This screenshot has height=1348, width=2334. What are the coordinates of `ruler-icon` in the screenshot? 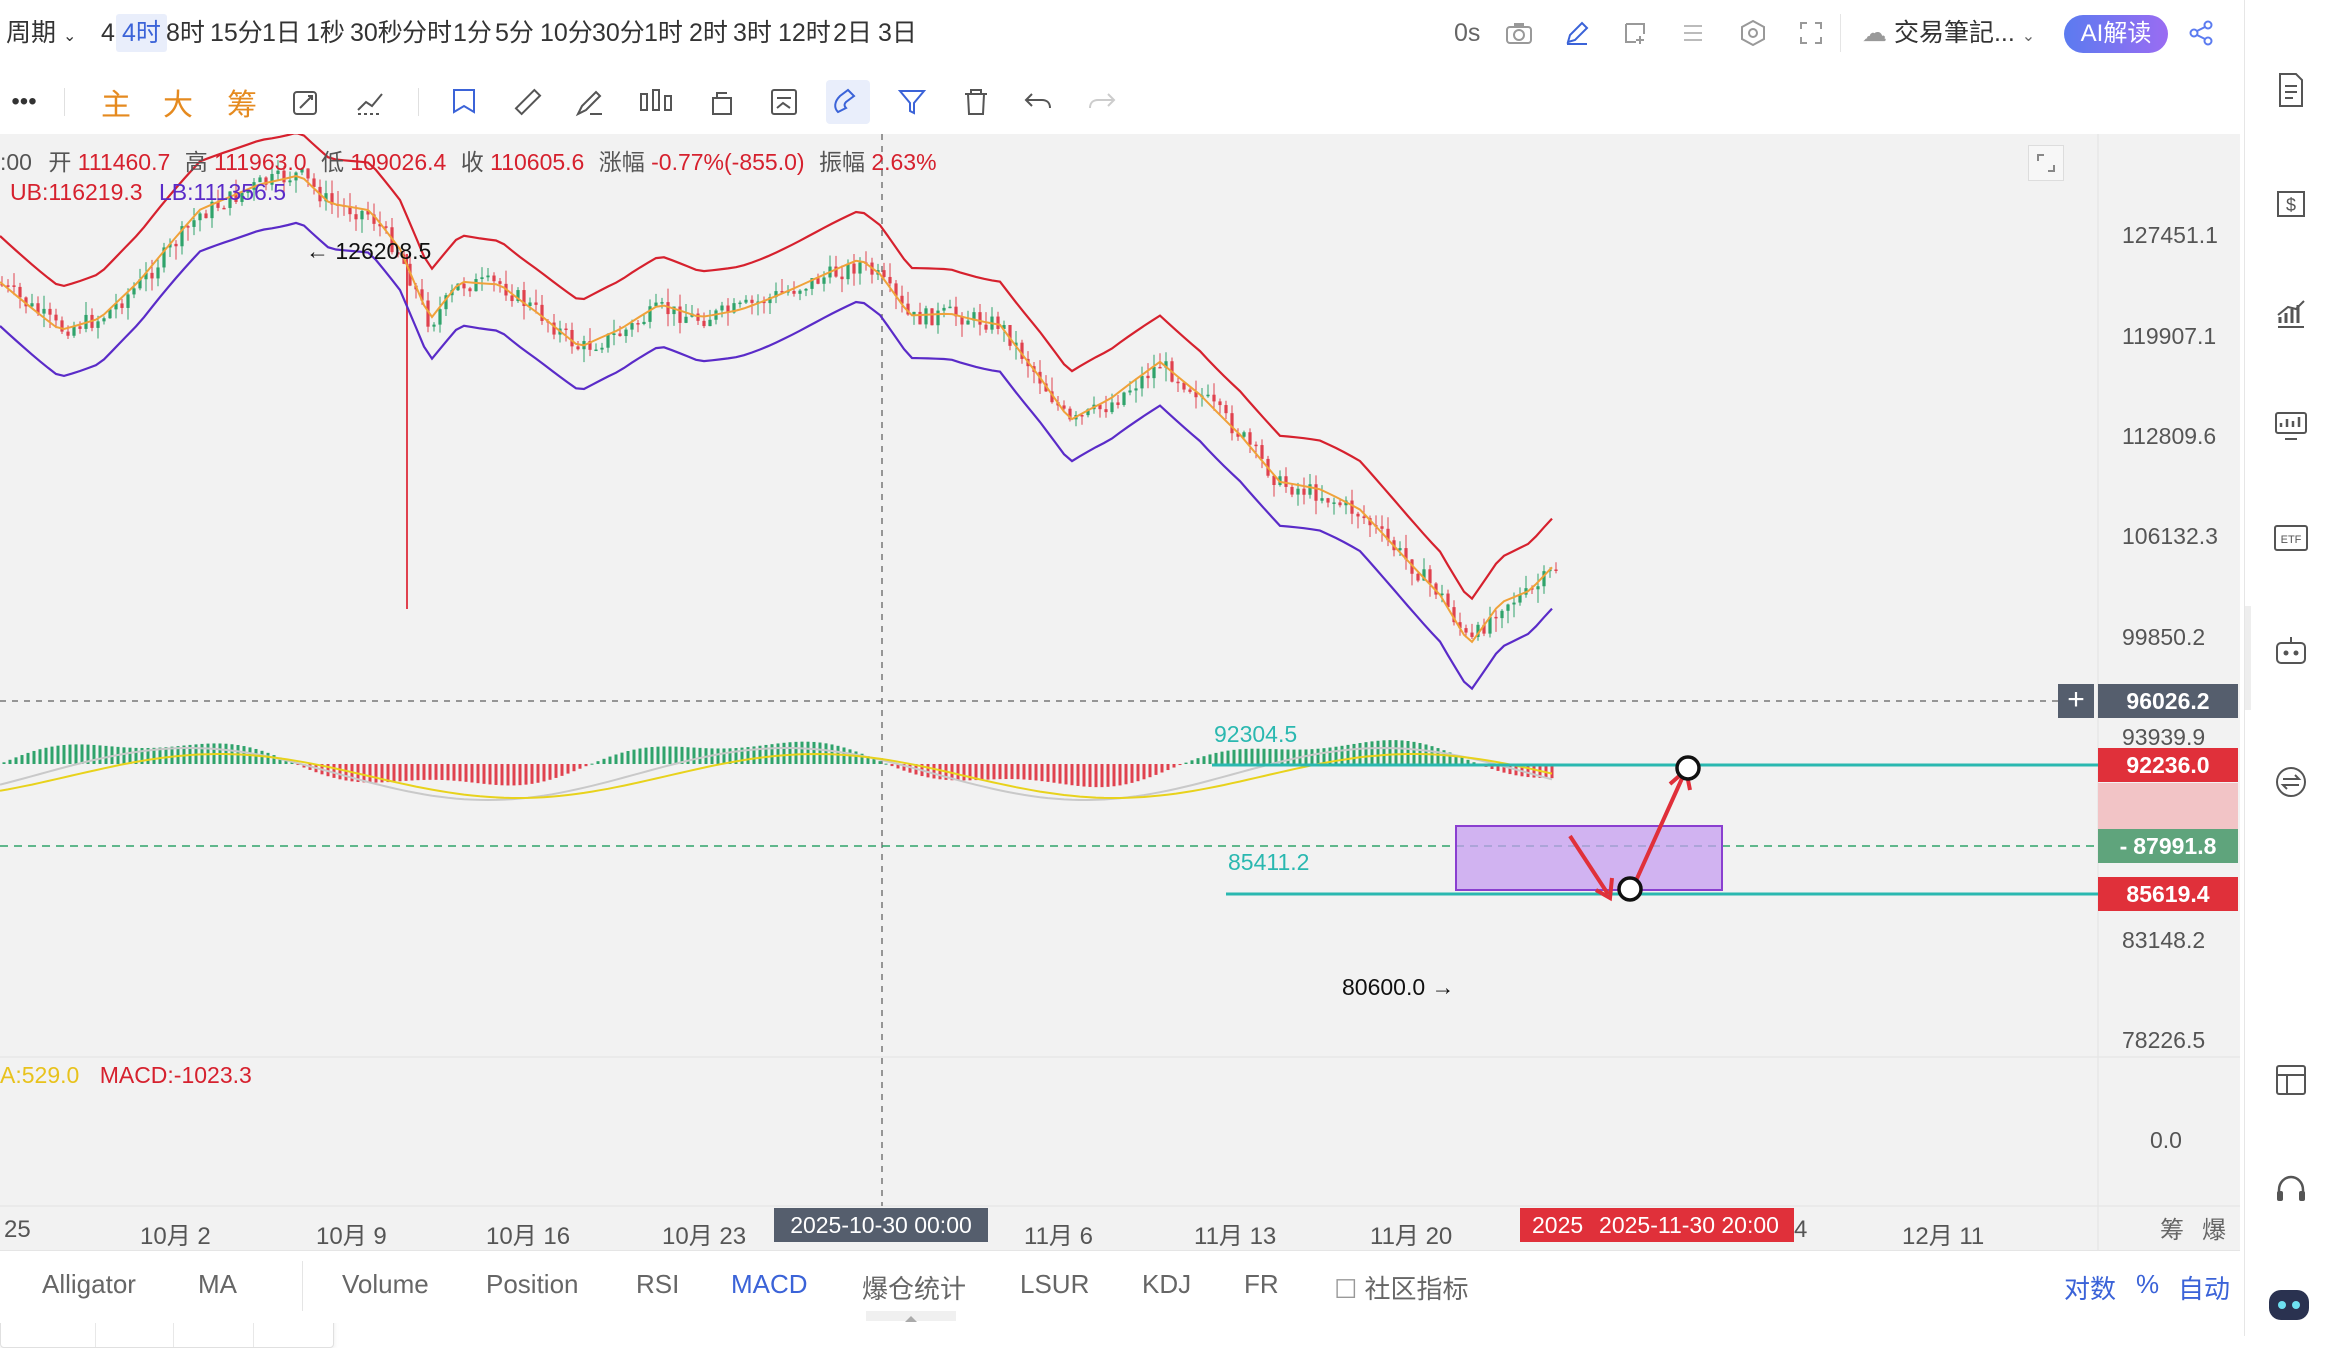 It's located at (528, 102).